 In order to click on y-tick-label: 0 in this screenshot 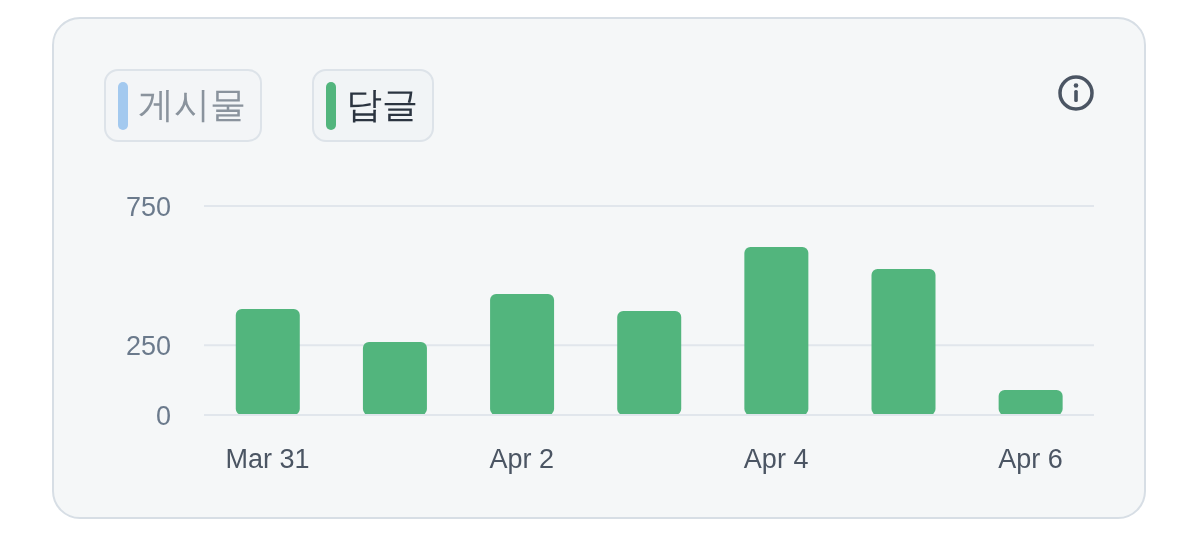, I will do `click(163, 416)`.